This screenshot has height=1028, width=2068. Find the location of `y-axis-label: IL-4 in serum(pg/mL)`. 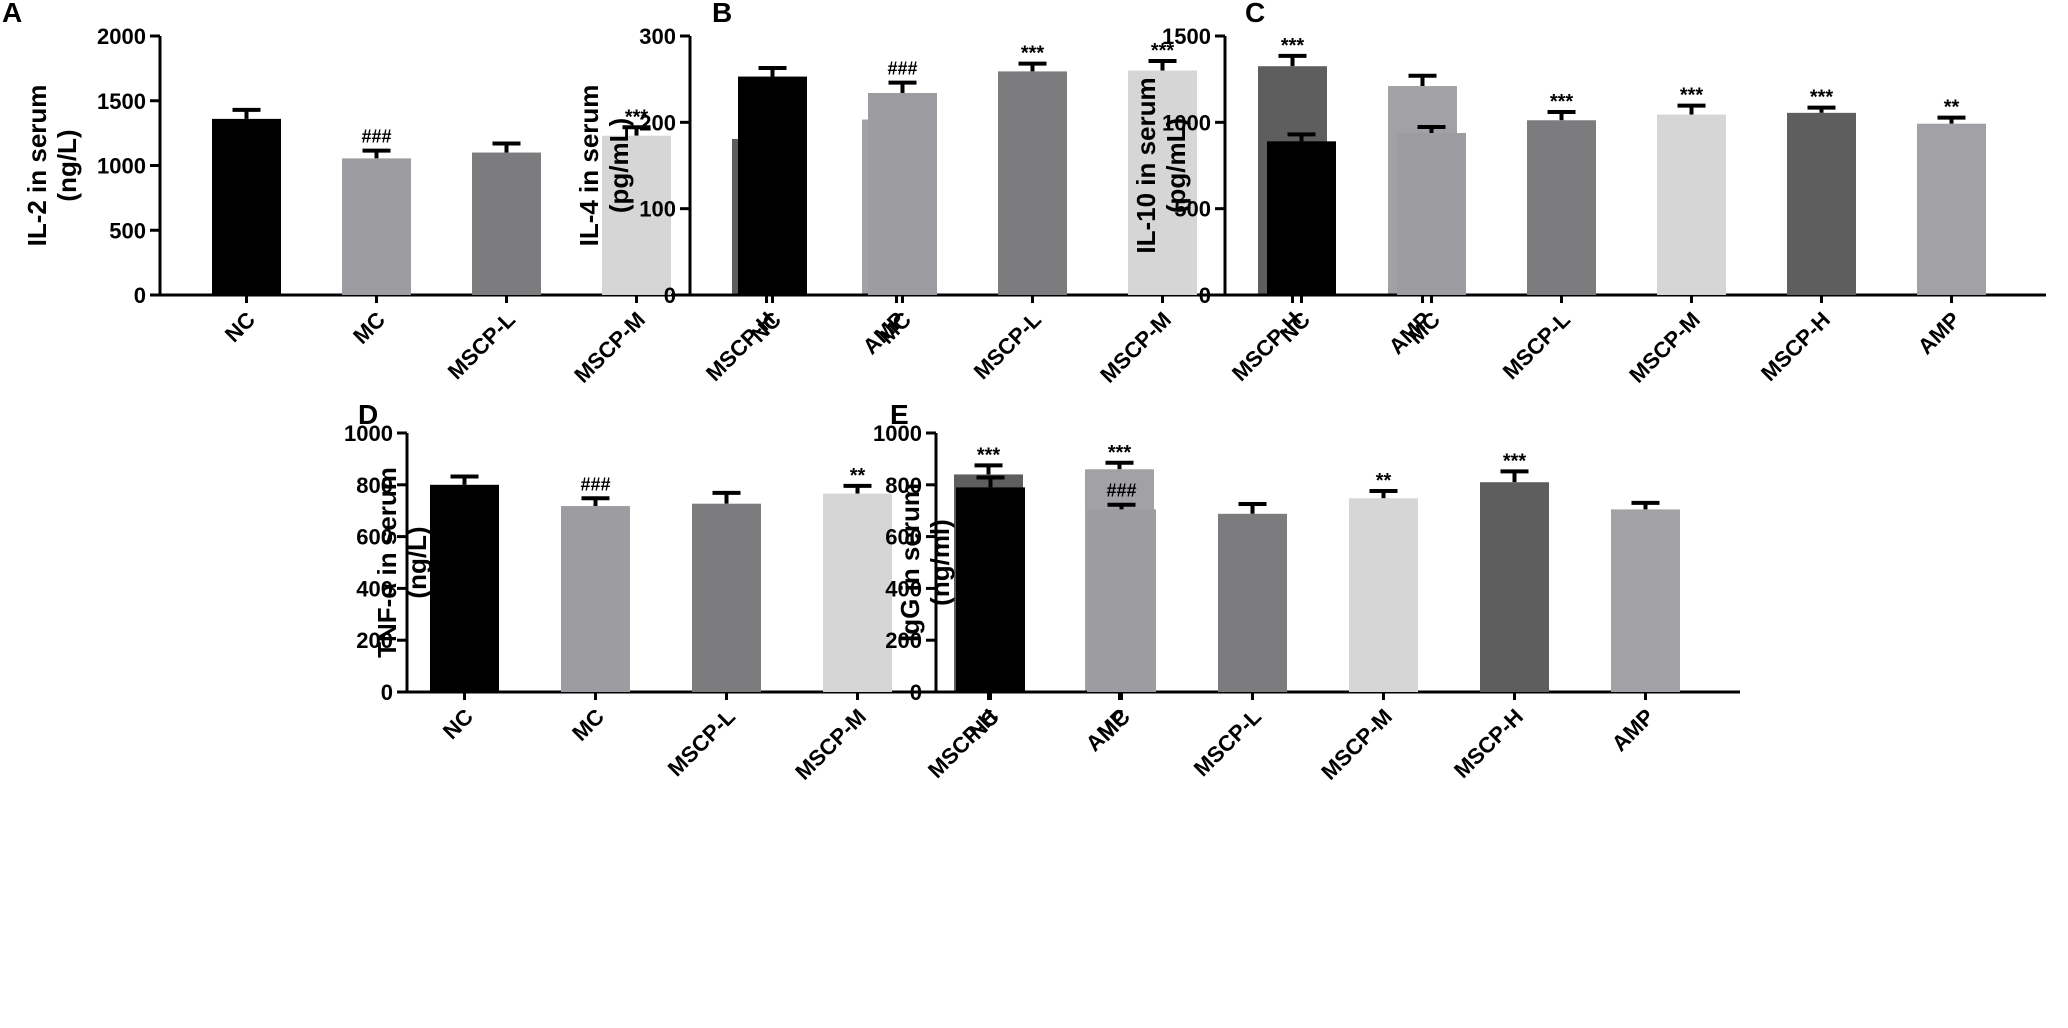

y-axis-label: IL-4 in serum(pg/mL) is located at coordinates (604, 166).